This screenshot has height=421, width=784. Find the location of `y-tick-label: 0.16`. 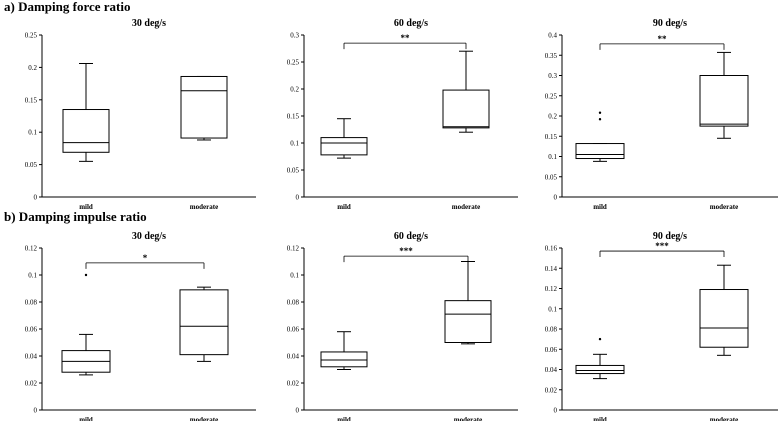

y-tick-label: 0.16 is located at coordinates (551, 249).